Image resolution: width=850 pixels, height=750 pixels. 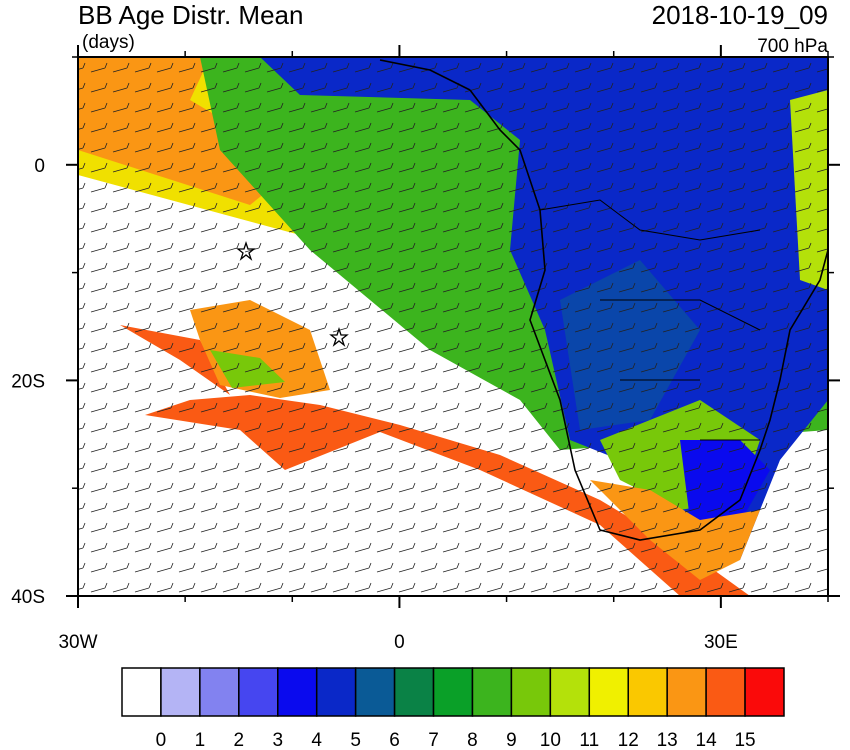 I want to click on colorbar-label: 14, so click(x=707, y=740).